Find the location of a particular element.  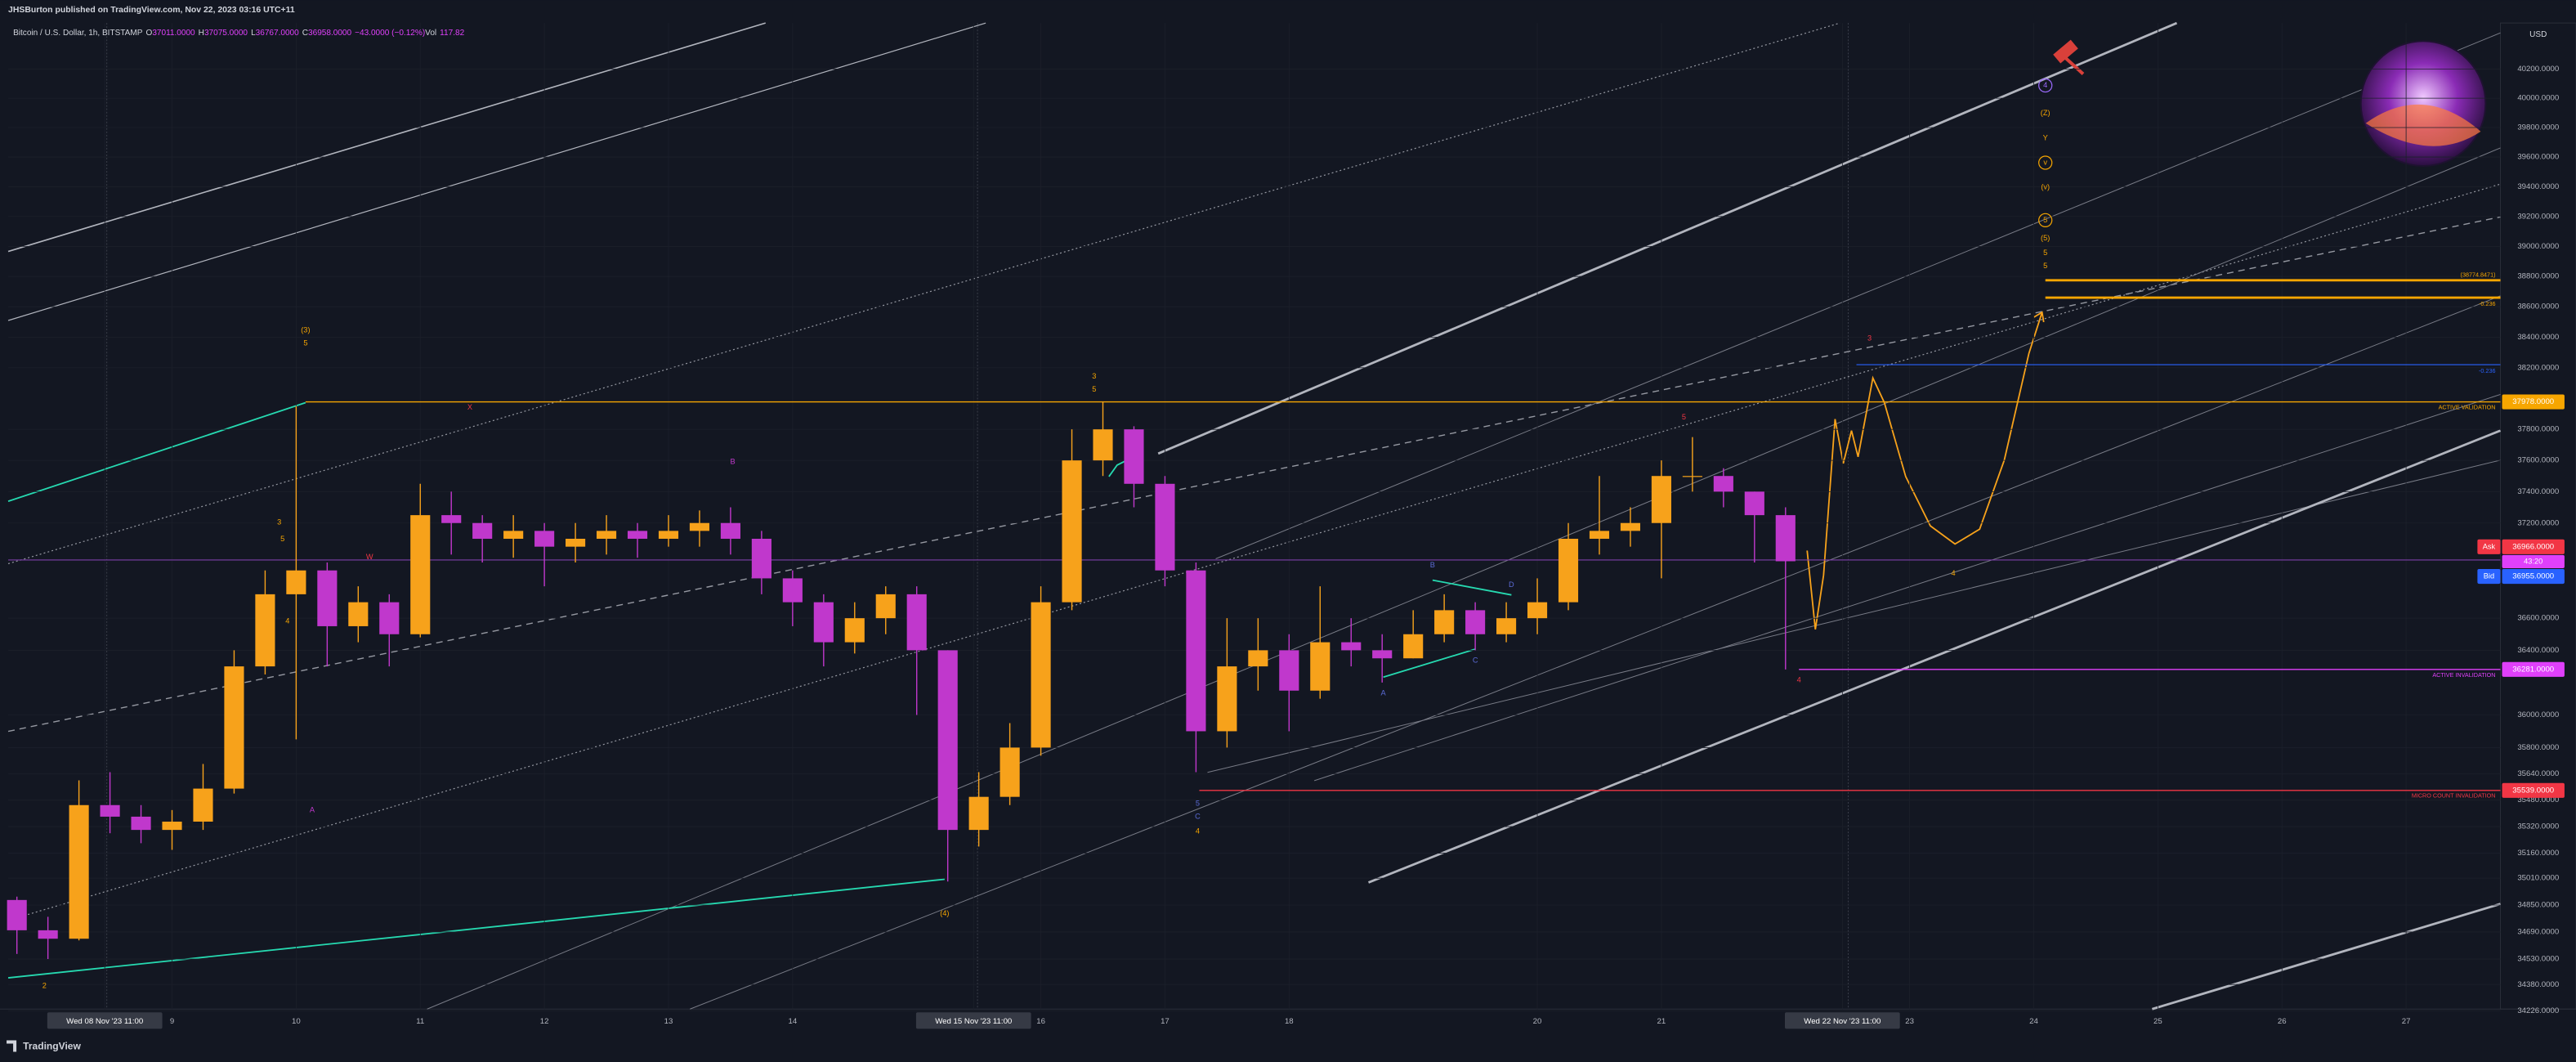

y-tick-label: 39200.0000 is located at coordinates (2538, 216).